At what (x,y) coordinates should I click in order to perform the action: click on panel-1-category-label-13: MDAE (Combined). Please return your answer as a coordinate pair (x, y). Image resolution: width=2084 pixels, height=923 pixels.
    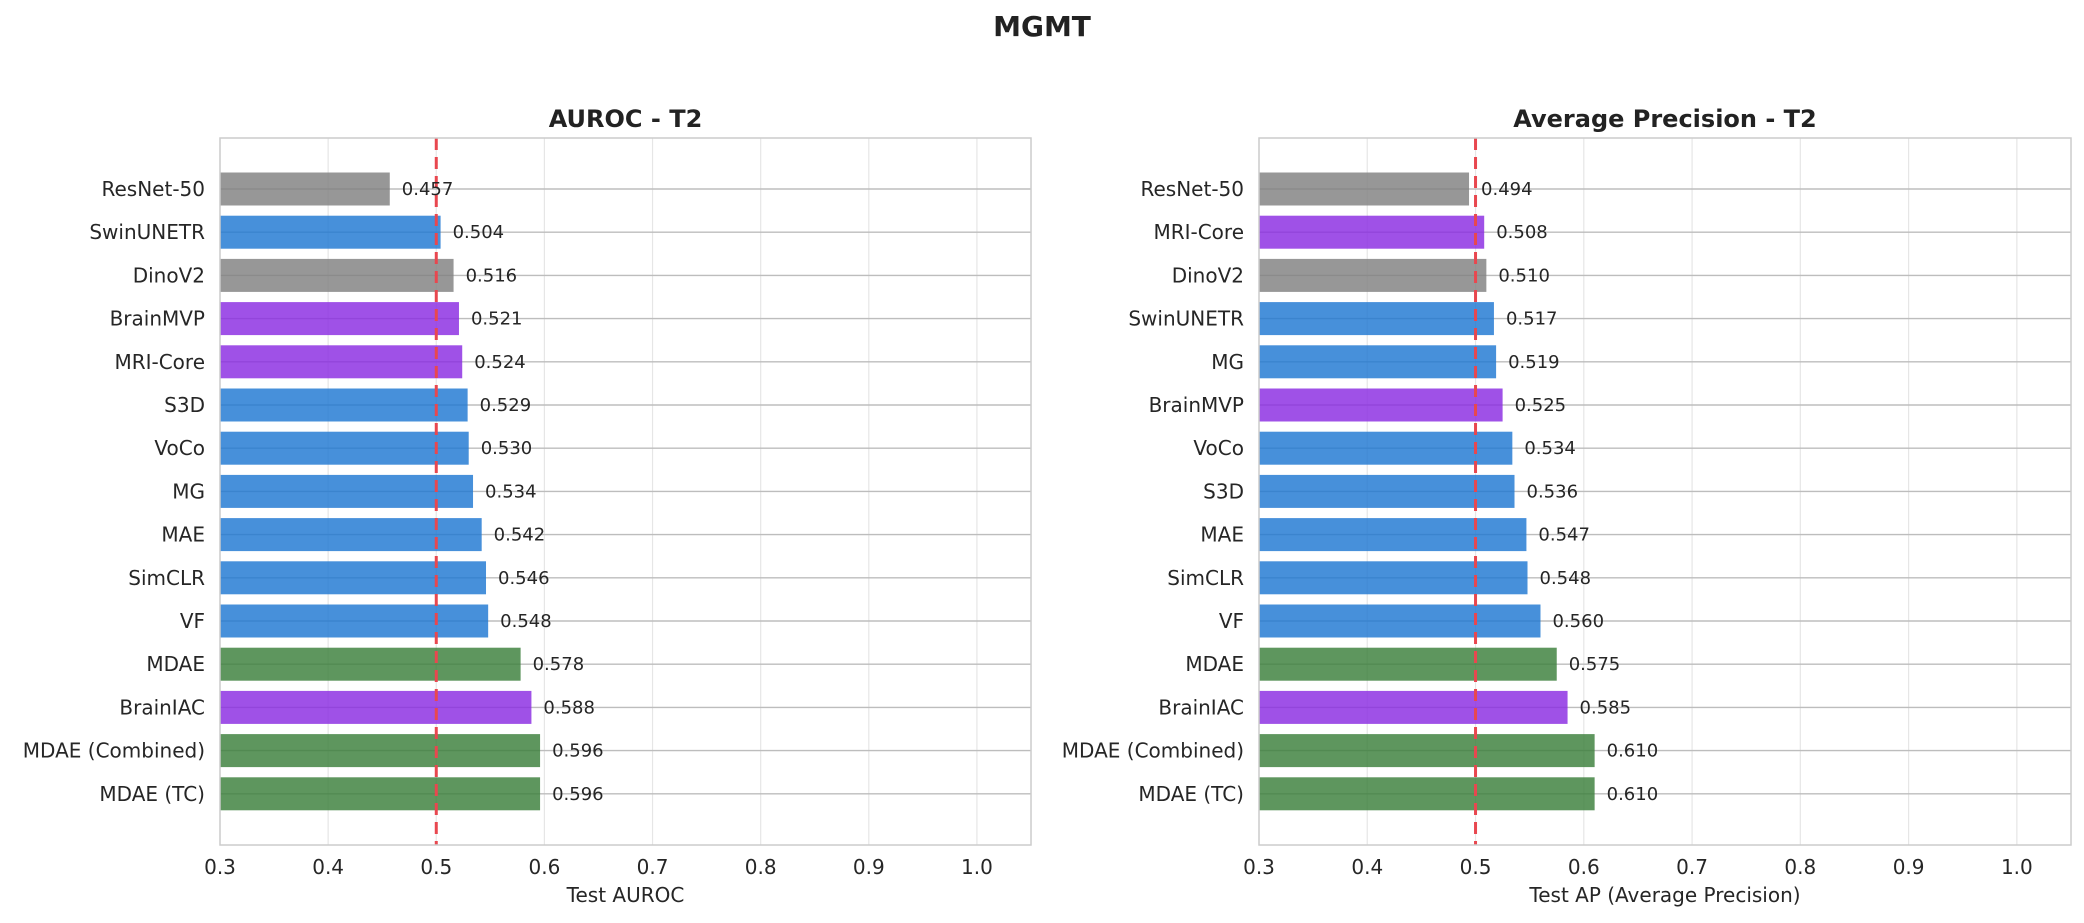
    Looking at the image, I should click on (114, 751).